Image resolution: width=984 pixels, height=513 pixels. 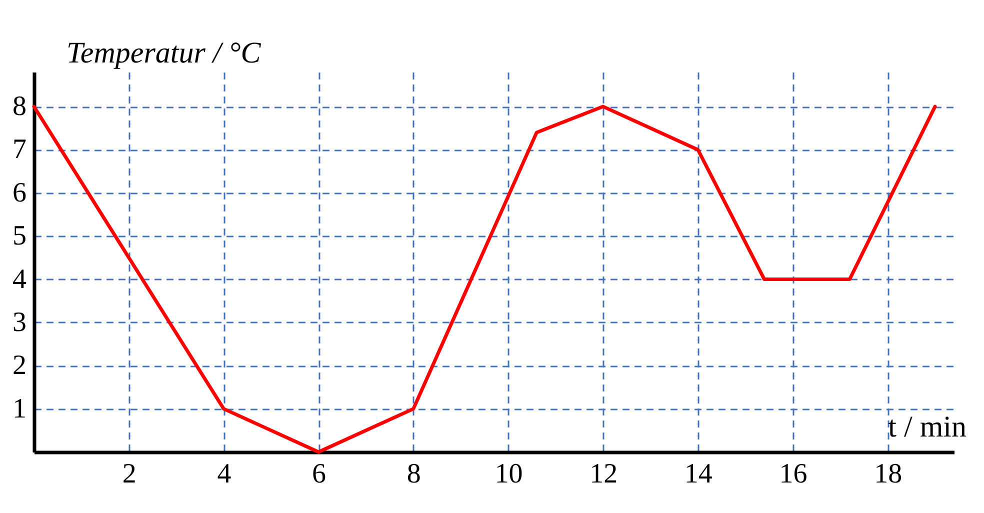 I want to click on y-tick-label: 2, so click(x=19, y=366).